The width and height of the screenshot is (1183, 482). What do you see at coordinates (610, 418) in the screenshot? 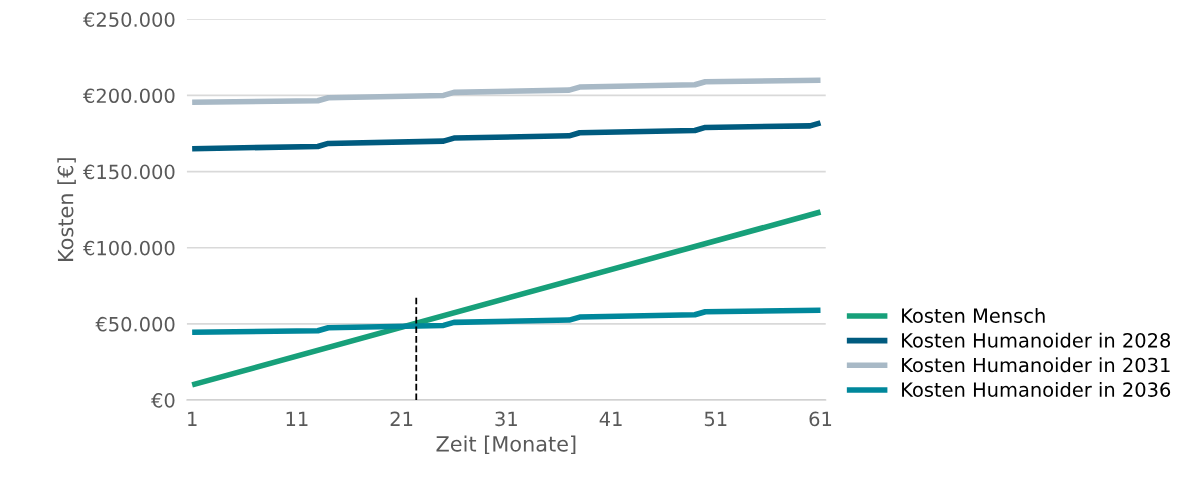
I see `x-tick-label: 41` at bounding box center [610, 418].